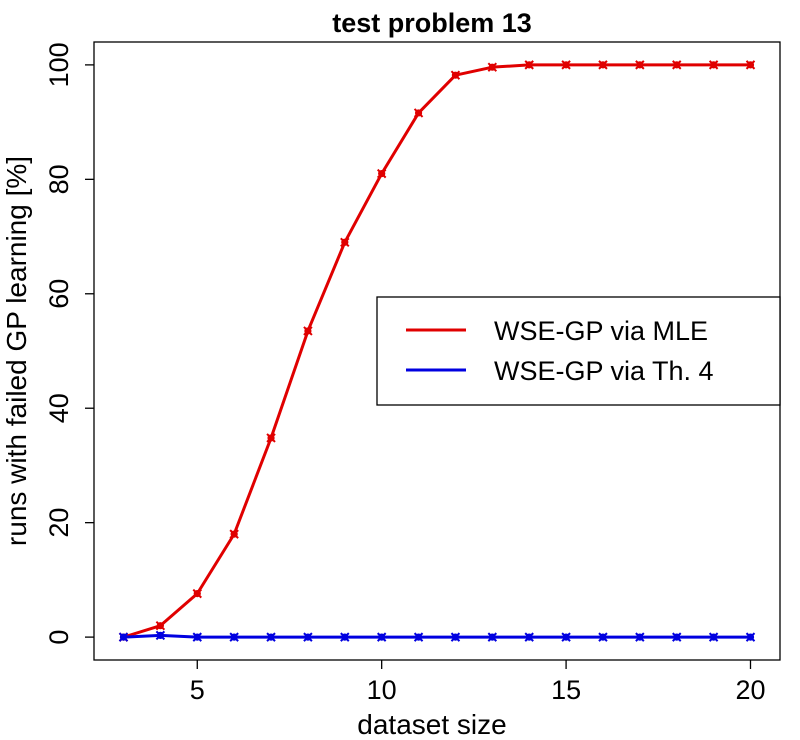 This screenshot has height=740, width=800. Describe the element at coordinates (432, 23) in the screenshot. I see `chart-title: test problem 13` at that location.